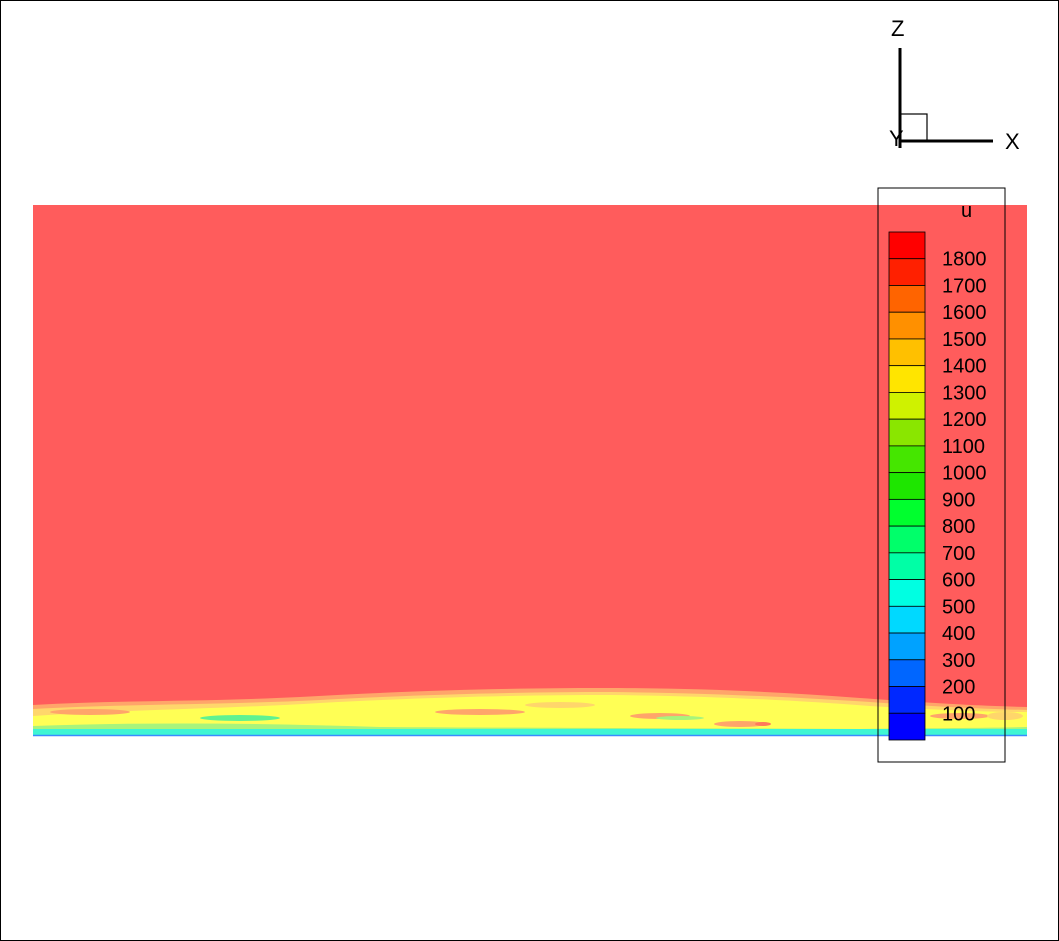  I want to click on legend-label: 1800, so click(964, 260).